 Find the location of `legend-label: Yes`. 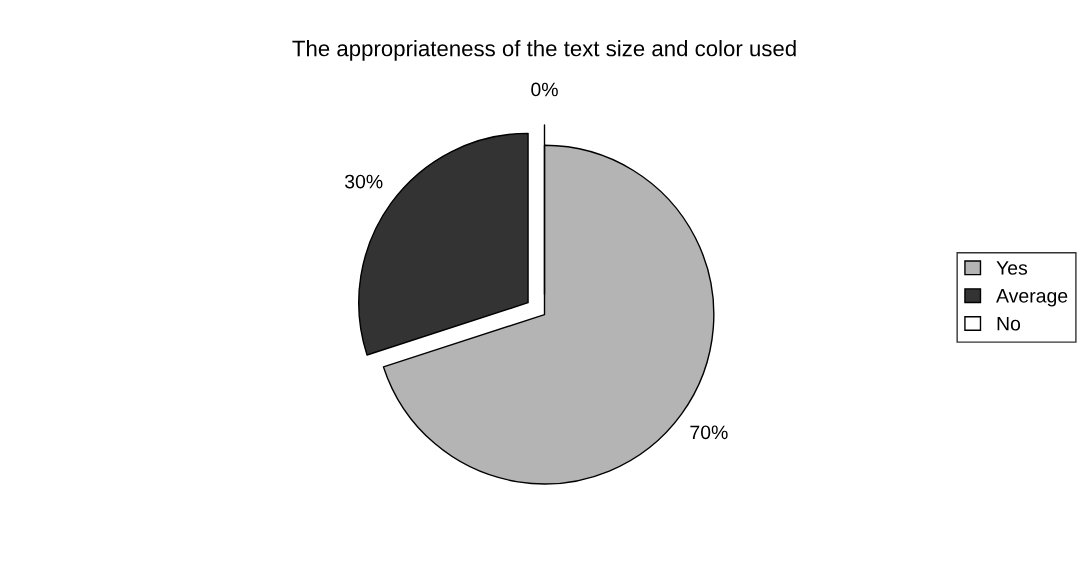

legend-label: Yes is located at coordinates (1012, 268).